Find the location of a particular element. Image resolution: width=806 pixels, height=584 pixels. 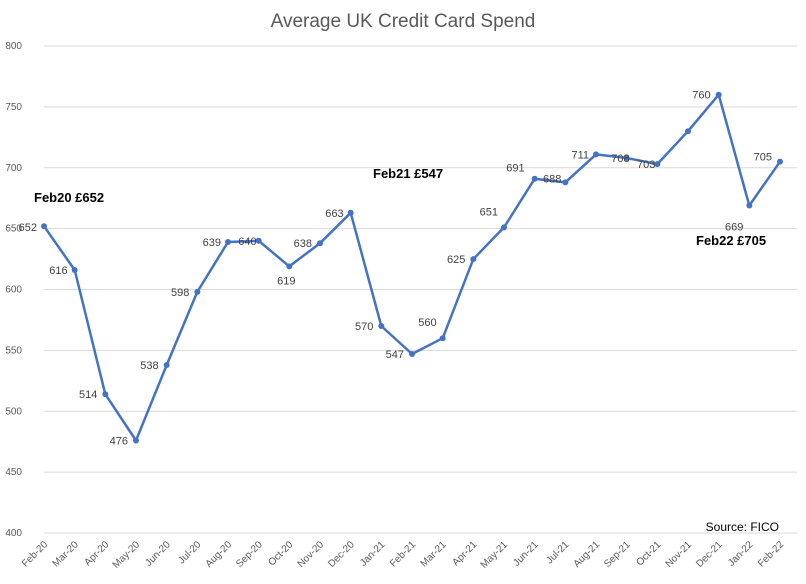

data-label: 598 is located at coordinates (180, 293).